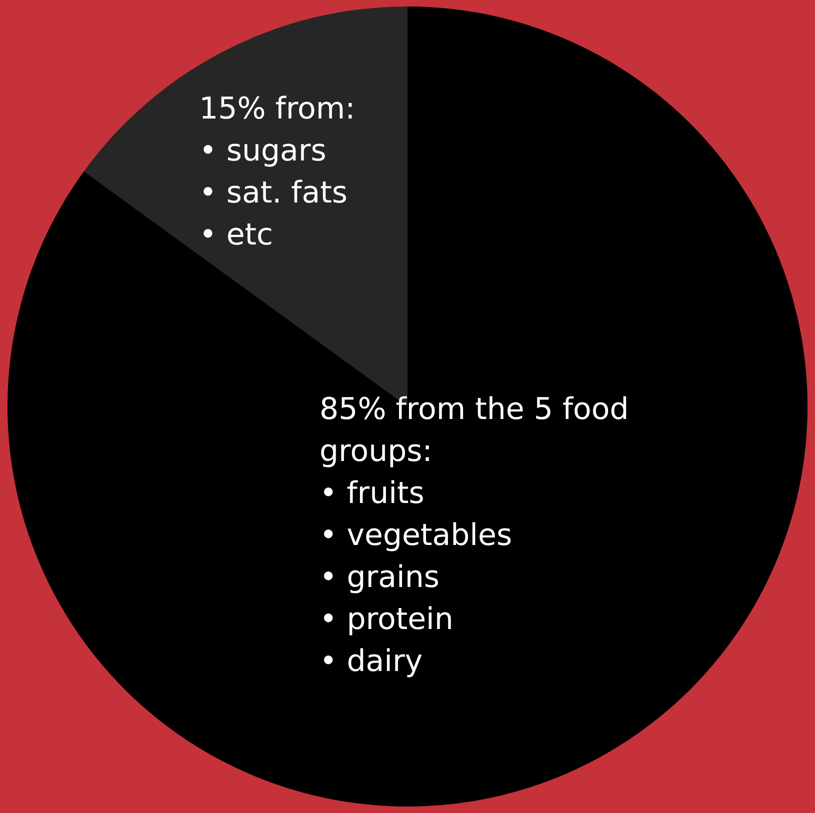 Image resolution: width=815 pixels, height=813 pixels. I want to click on slice-label: 85% from the 5 food groups: • fruits • vegetables • grains • protein • dairy, so click(474, 535).